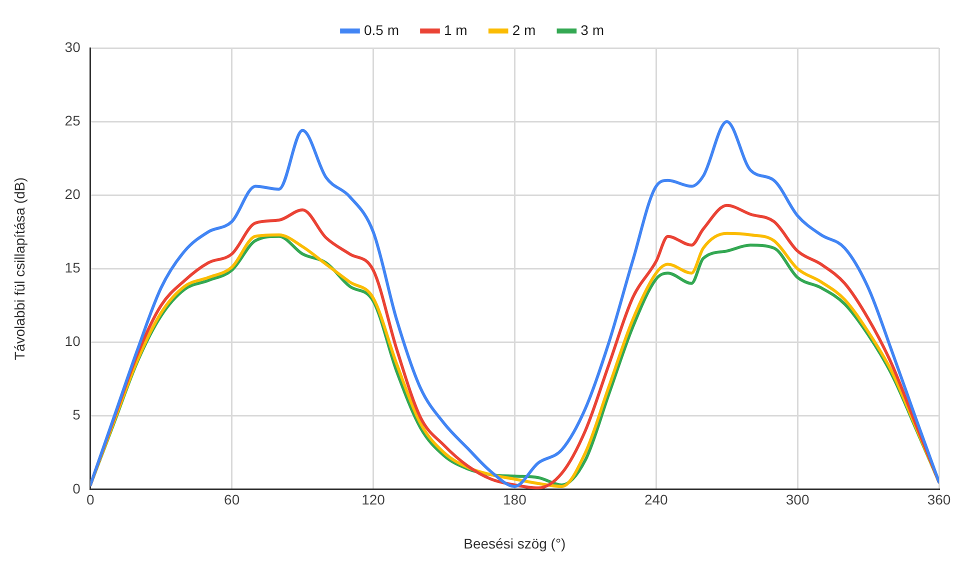 This screenshot has height=561, width=959. I want to click on y-tick-label: 20, so click(72, 194).